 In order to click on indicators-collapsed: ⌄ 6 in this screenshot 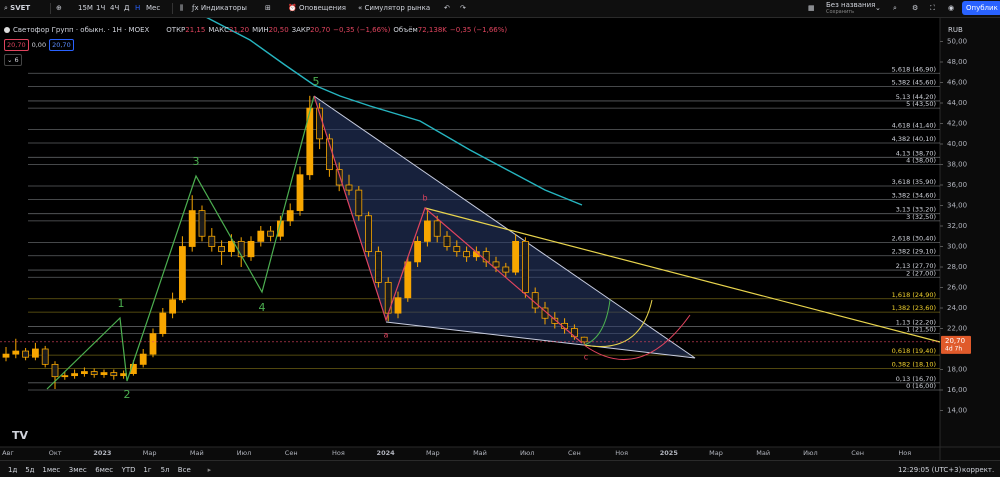, I will do `click(13, 59)`.